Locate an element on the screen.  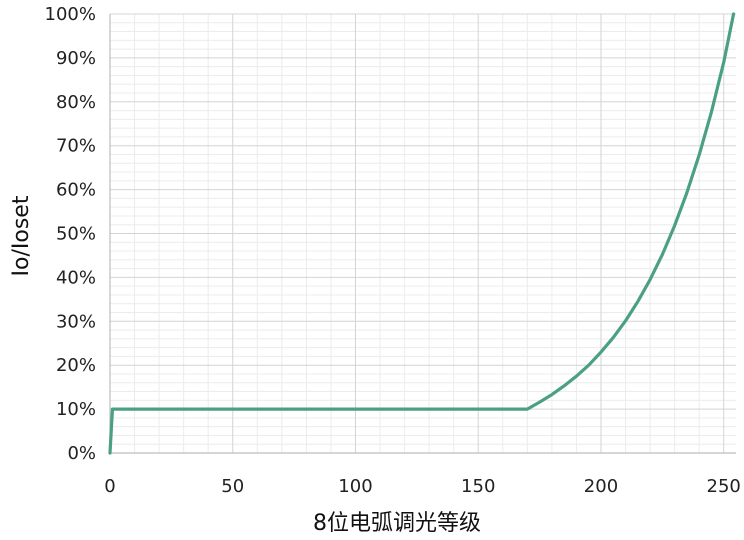
x-tick-label: 50 is located at coordinates (232, 486).